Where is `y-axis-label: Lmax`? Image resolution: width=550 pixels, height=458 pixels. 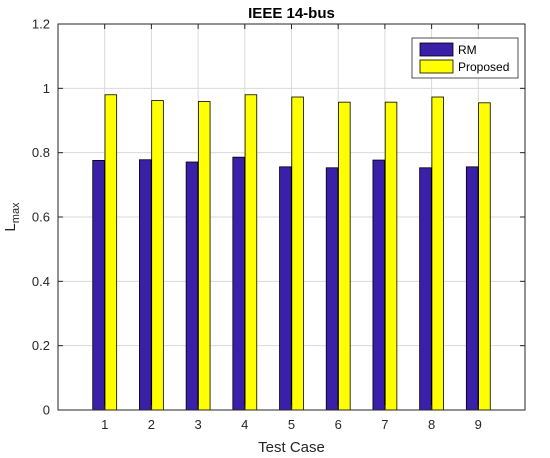
y-axis-label: Lmax is located at coordinates (12, 217).